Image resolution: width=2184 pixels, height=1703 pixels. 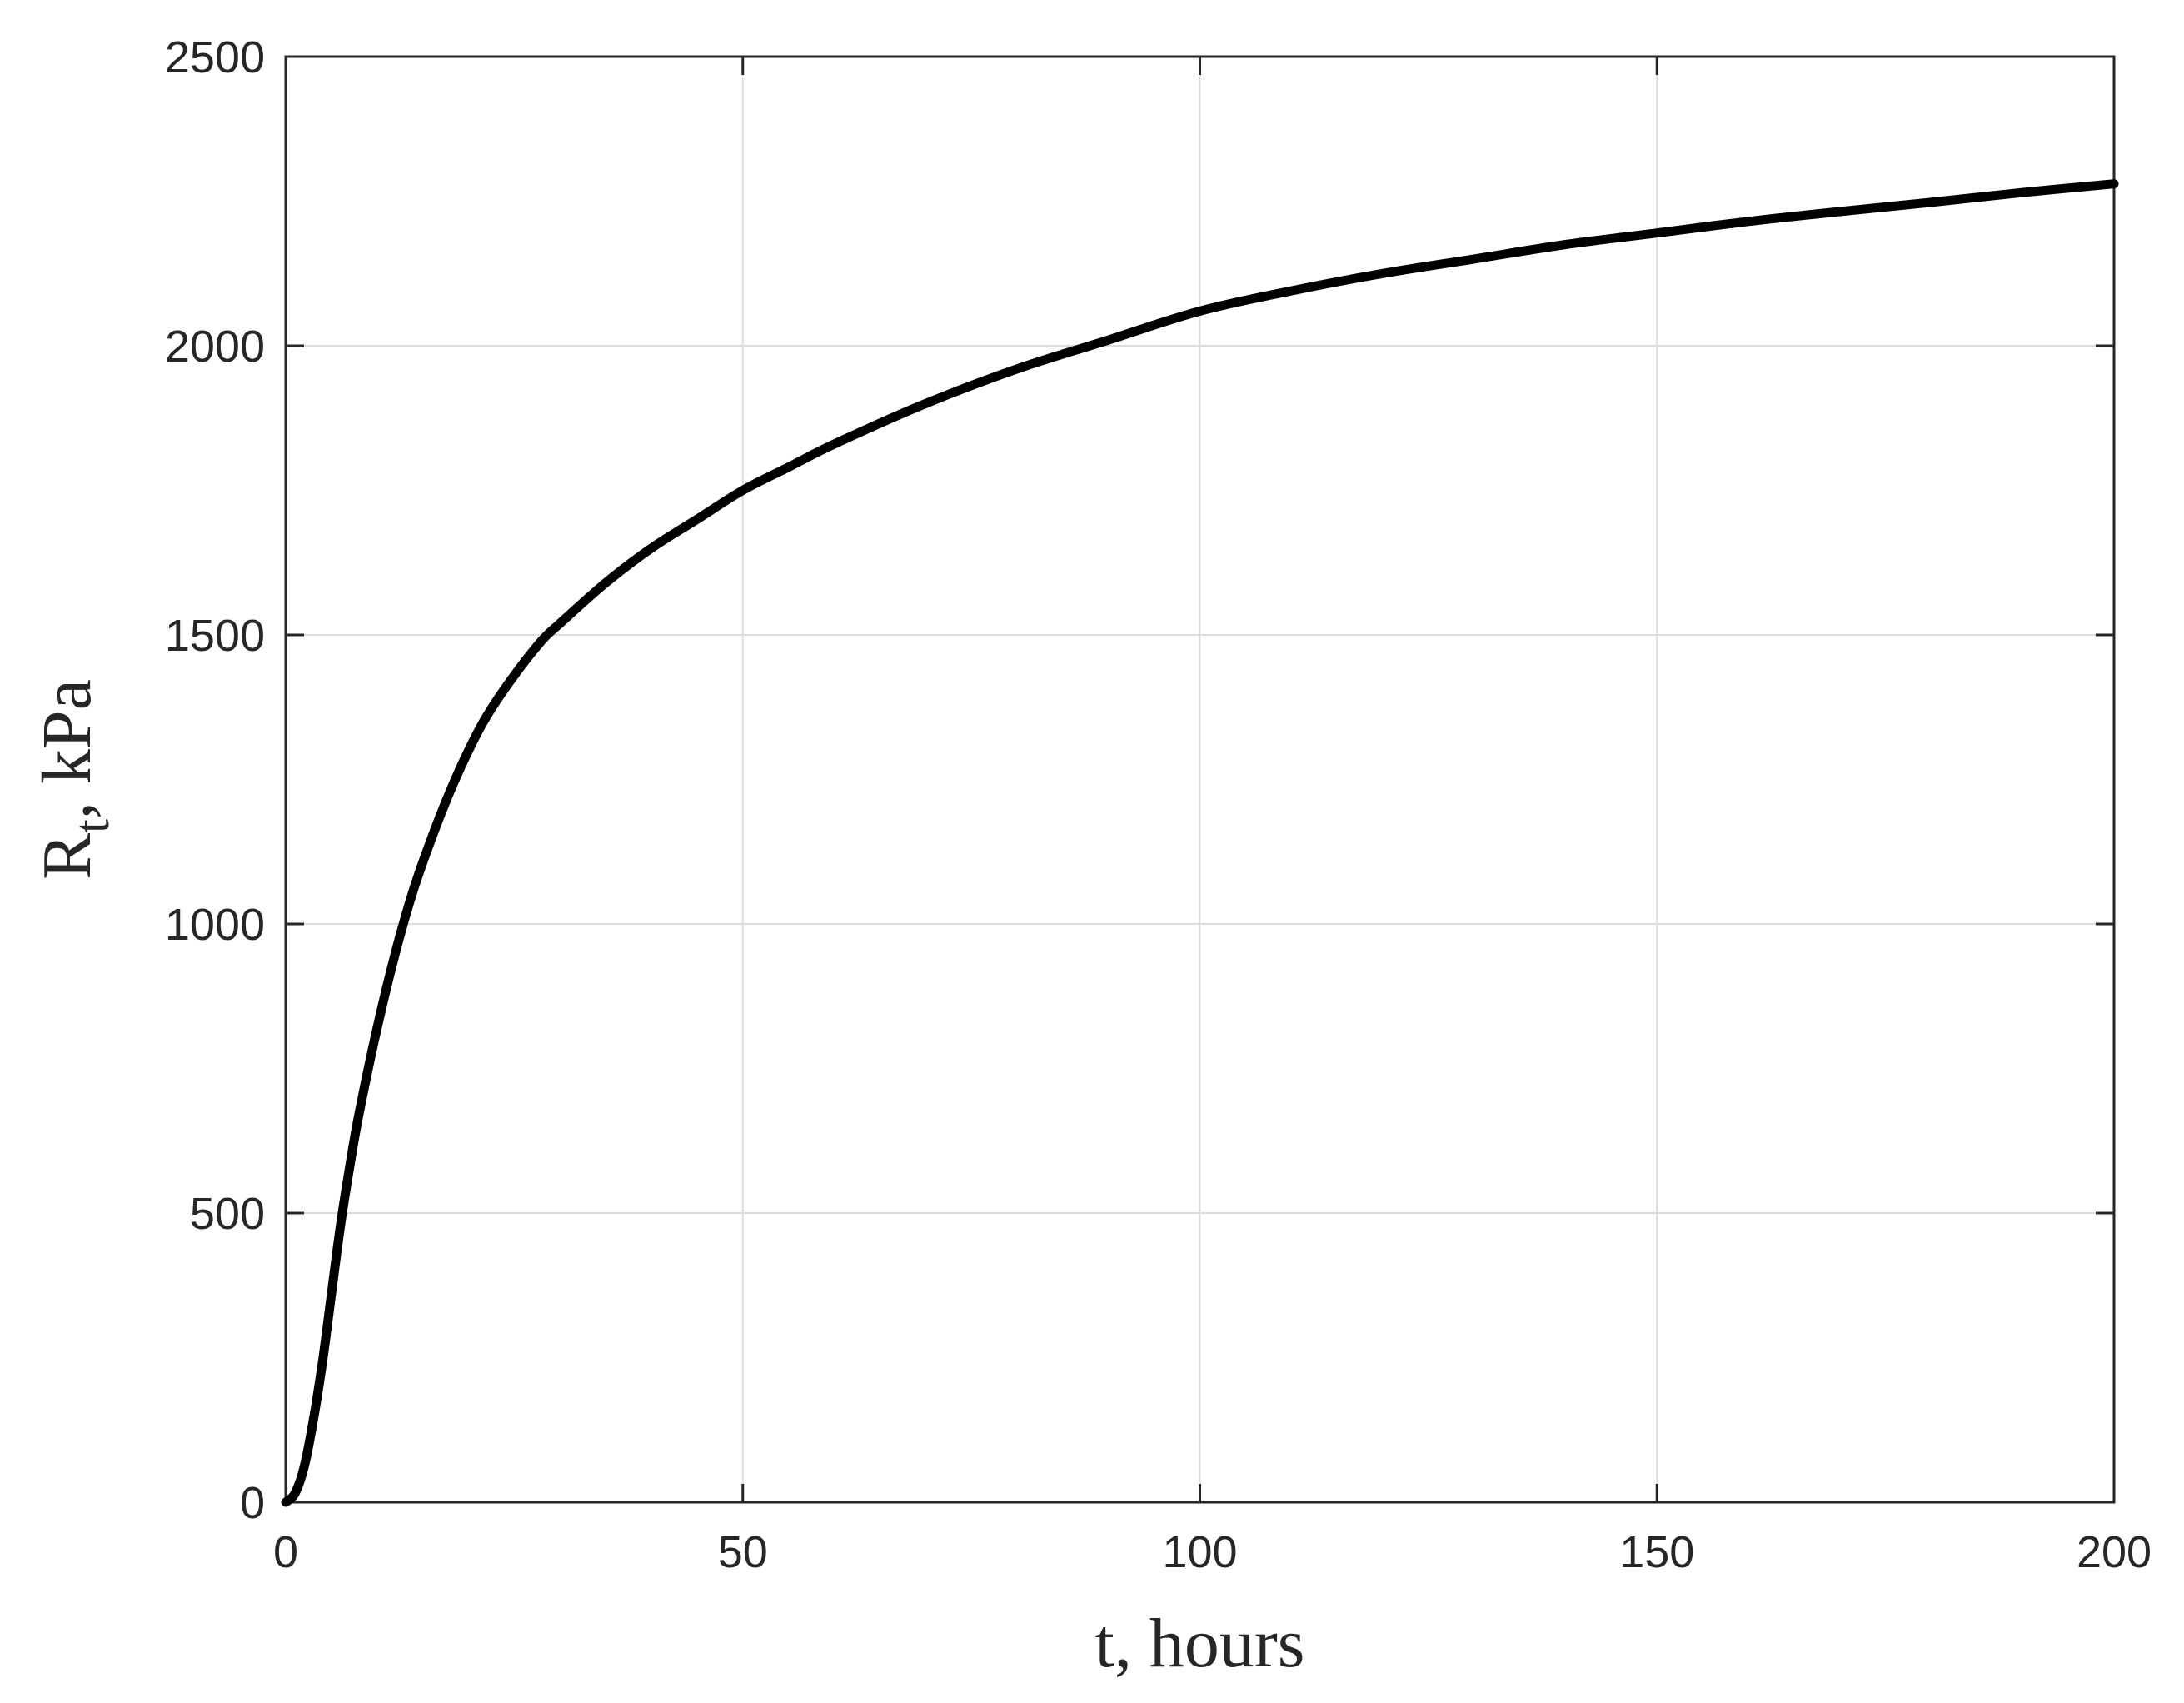 What do you see at coordinates (215, 57) in the screenshot?
I see `y-tick-label: 2500` at bounding box center [215, 57].